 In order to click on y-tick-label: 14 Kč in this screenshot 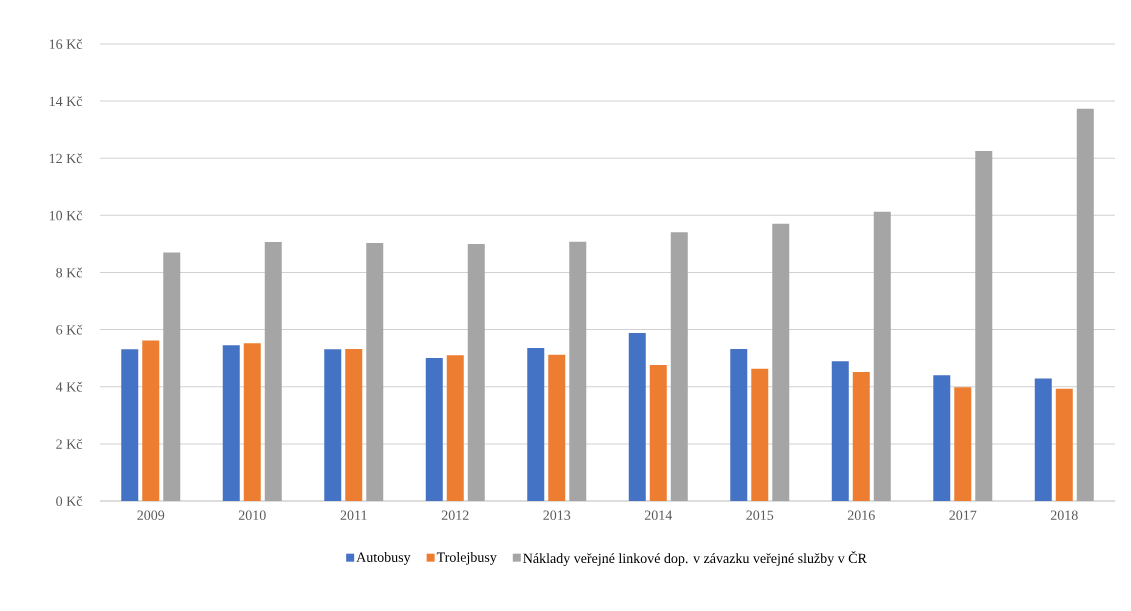, I will do `click(66, 101)`.